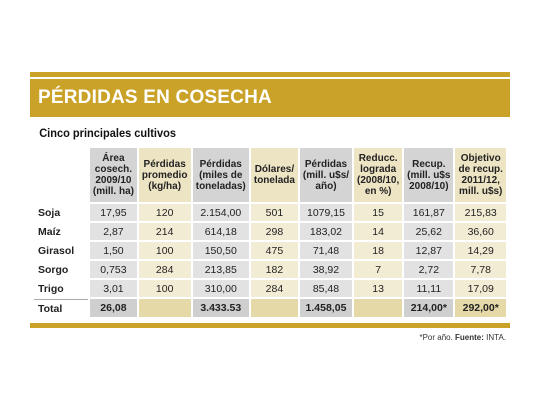 The height and width of the screenshot is (405, 540). Describe the element at coordinates (270, 74) in the screenshot. I see `top-accent-bar` at that location.